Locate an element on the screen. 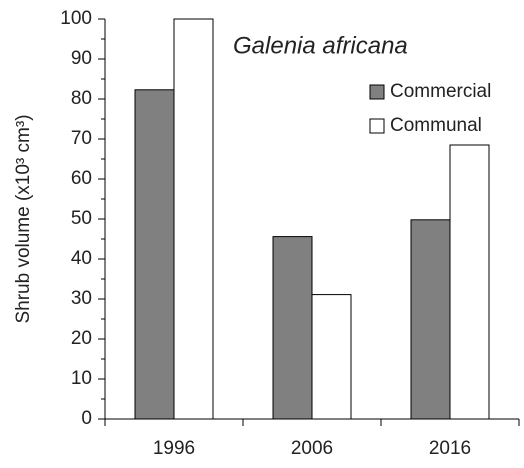 This screenshot has width=524, height=468. y-tick-label: 80 is located at coordinates (81, 98).